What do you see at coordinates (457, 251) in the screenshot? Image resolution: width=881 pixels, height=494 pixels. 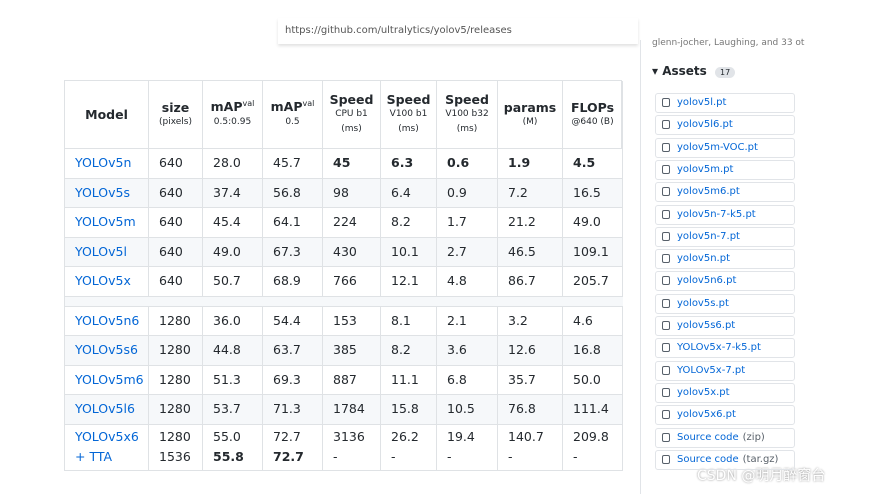 I see `cell-text: 2.7` at bounding box center [457, 251].